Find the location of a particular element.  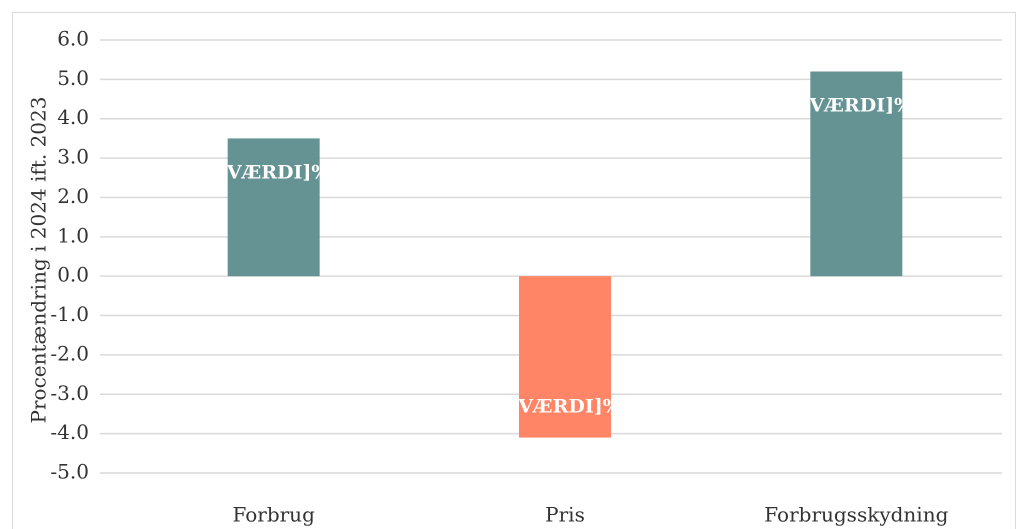

y-tick-label: 3.0 is located at coordinates (73, 157).